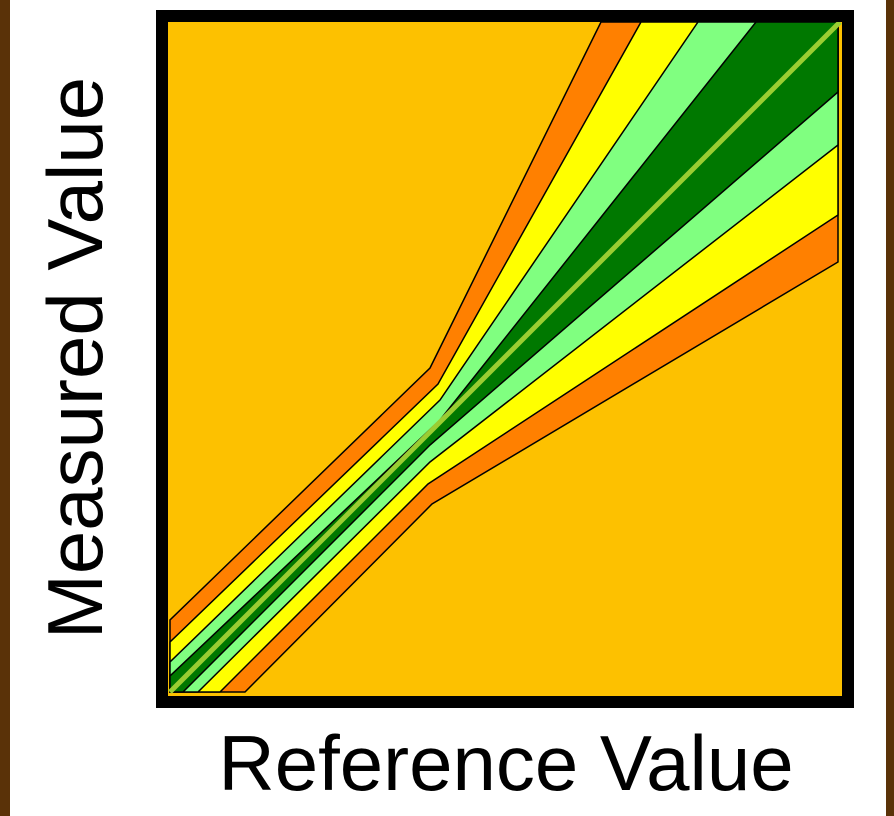  I want to click on y-axis-label: Measured Value, so click(75, 358).